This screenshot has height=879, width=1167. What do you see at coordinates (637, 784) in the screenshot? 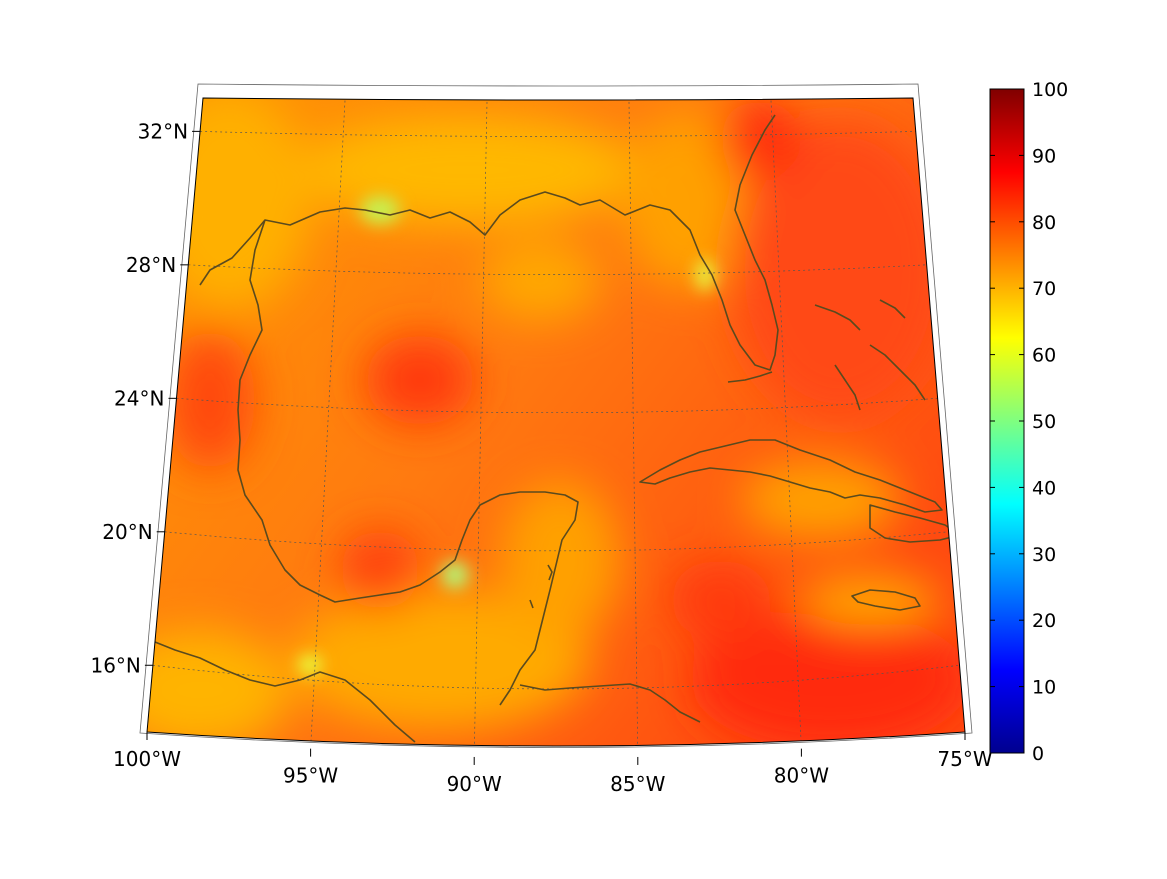
I see `lon-label: 85°W` at bounding box center [637, 784].